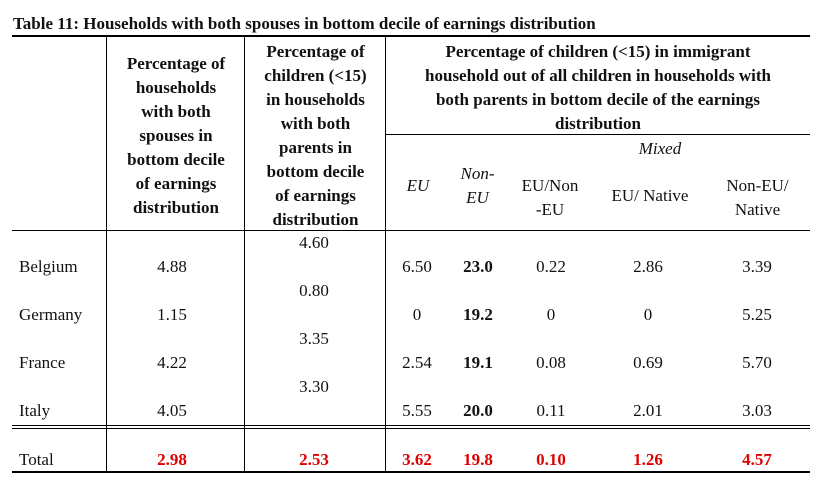 The image size is (823, 493). Describe the element at coordinates (757, 314) in the screenshot. I see `cell-non-eu-native: 5.25` at that location.